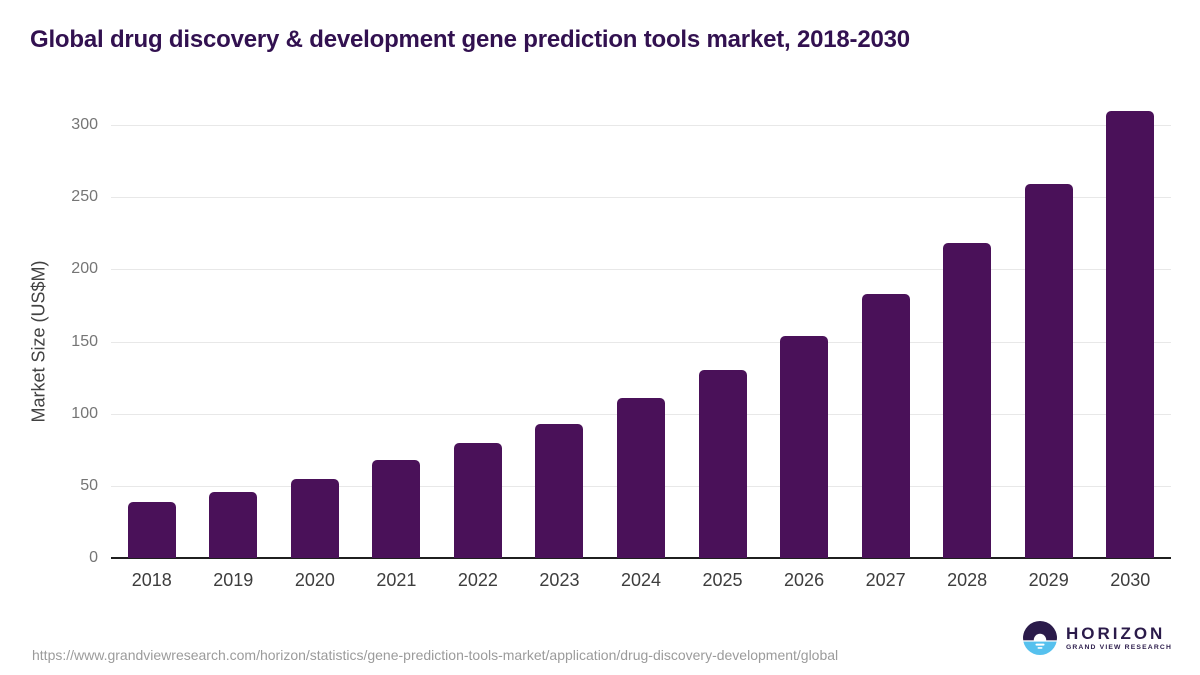  What do you see at coordinates (885, 580) in the screenshot?
I see `x-tick-label-2027: 2027` at bounding box center [885, 580].